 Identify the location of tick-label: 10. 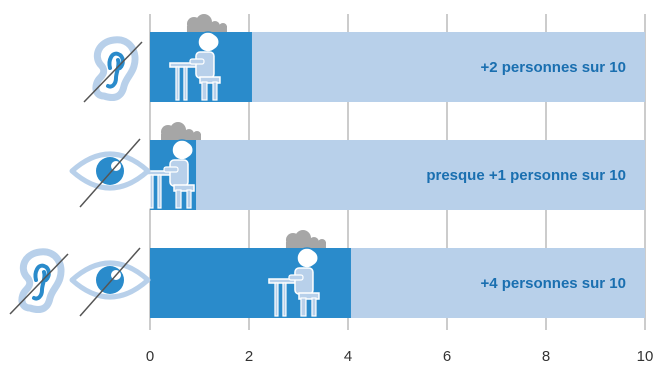
(645, 356).